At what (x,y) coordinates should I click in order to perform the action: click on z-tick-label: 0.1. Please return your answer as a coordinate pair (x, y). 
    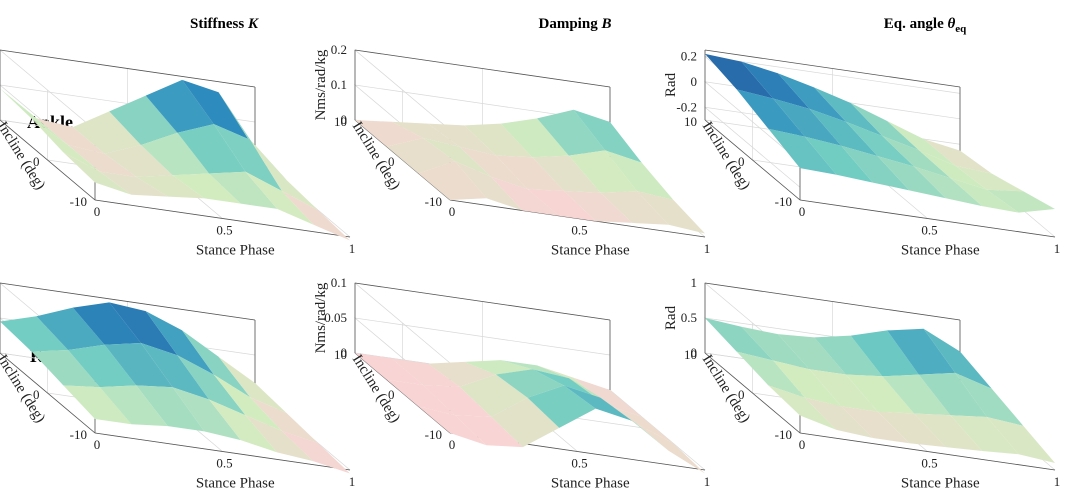
    Looking at the image, I should click on (339, 84).